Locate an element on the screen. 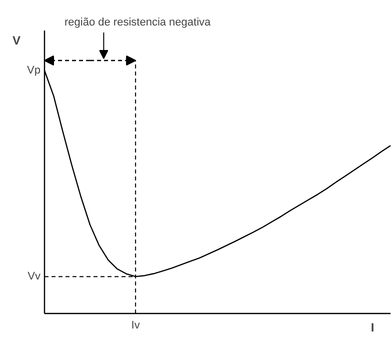  x-axis-title: I is located at coordinates (372, 327).